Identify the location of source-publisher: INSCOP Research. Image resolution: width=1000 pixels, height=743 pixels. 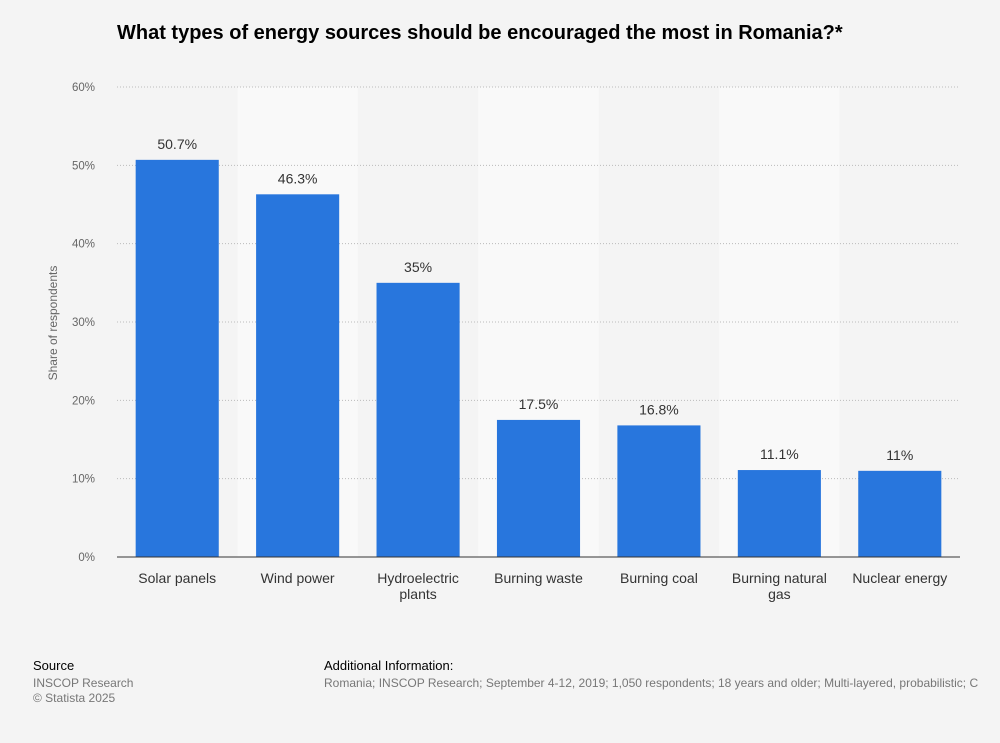
(83, 683).